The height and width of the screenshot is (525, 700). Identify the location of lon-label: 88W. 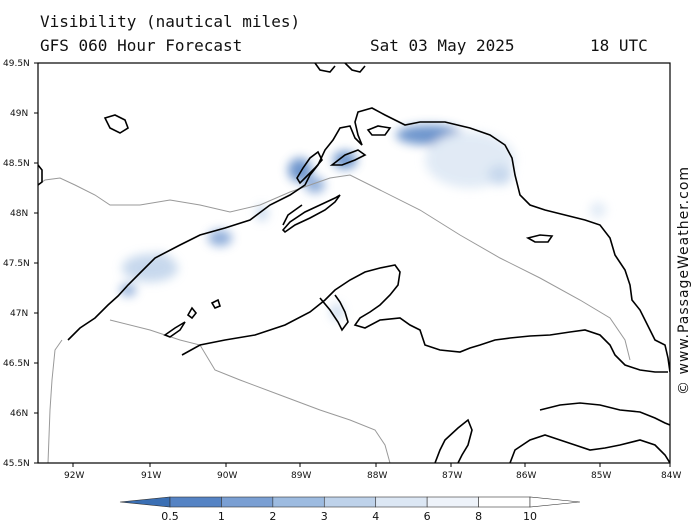
(377, 476).